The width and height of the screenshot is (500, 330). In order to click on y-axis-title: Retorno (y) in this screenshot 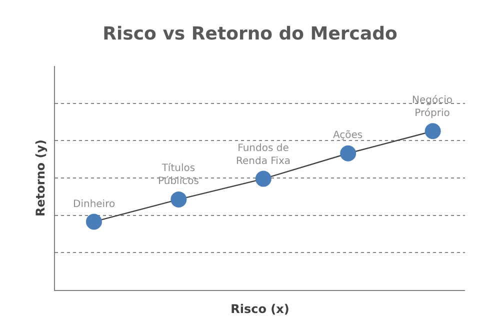, I will do `click(40, 178)`.